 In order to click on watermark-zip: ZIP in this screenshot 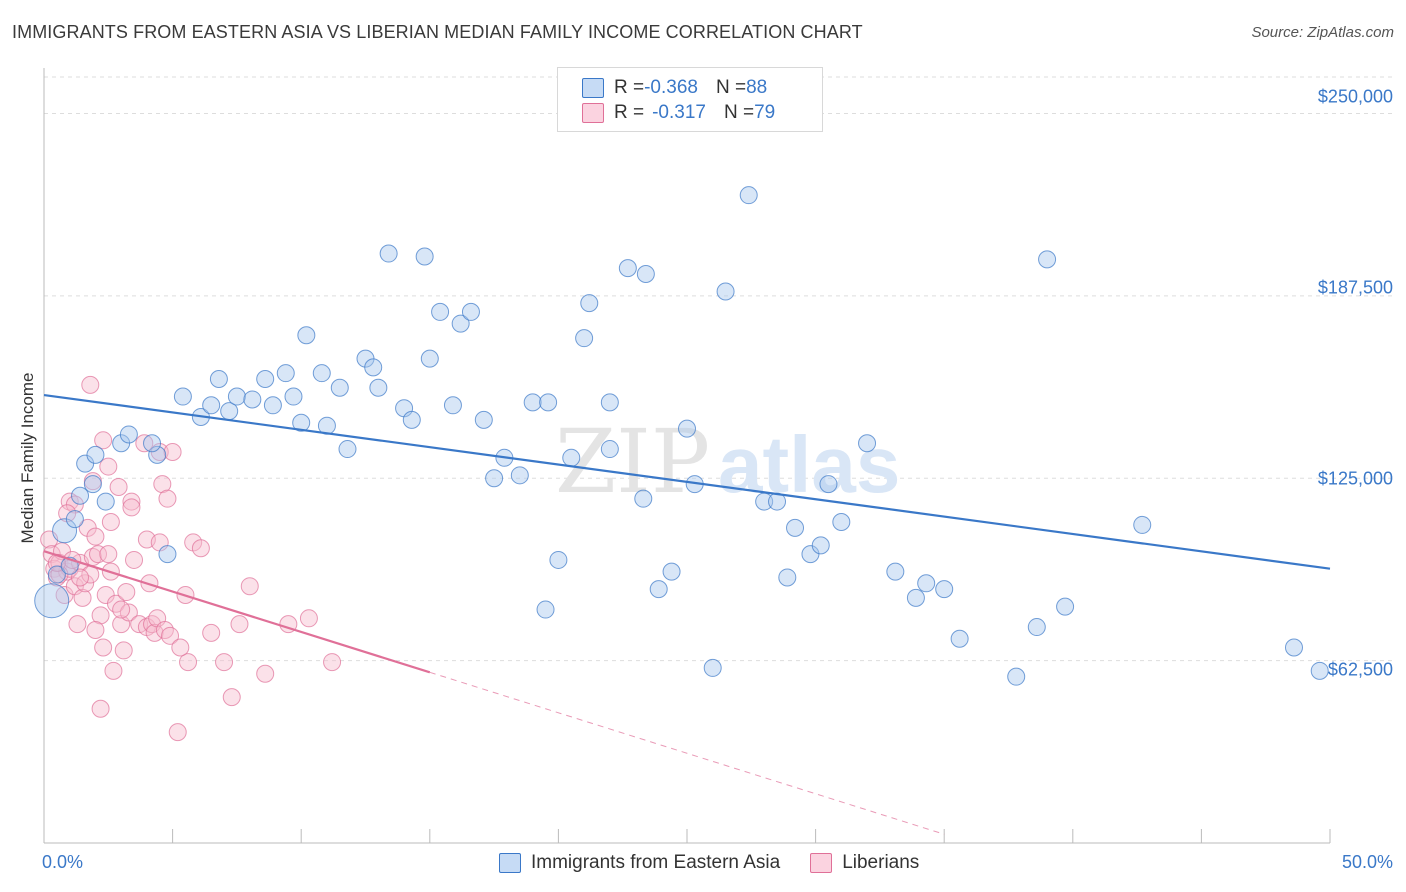, I will do `click(632, 461)`.